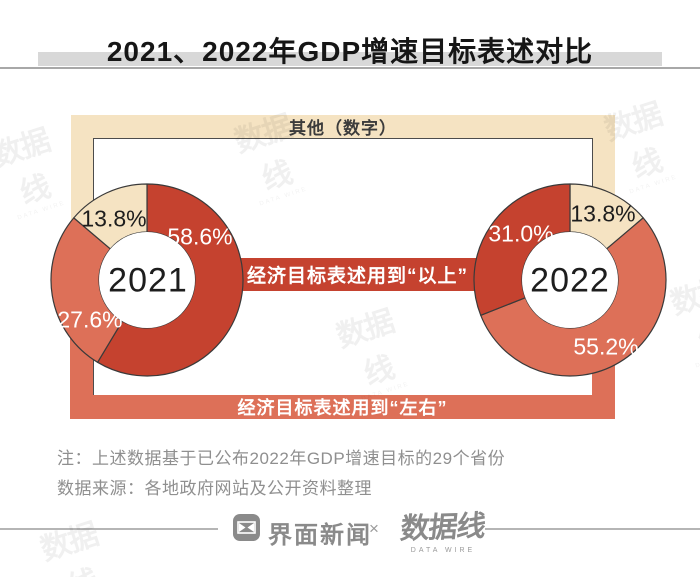 The width and height of the screenshot is (700, 577). I want to click on footer-divider-left, so click(109, 529).